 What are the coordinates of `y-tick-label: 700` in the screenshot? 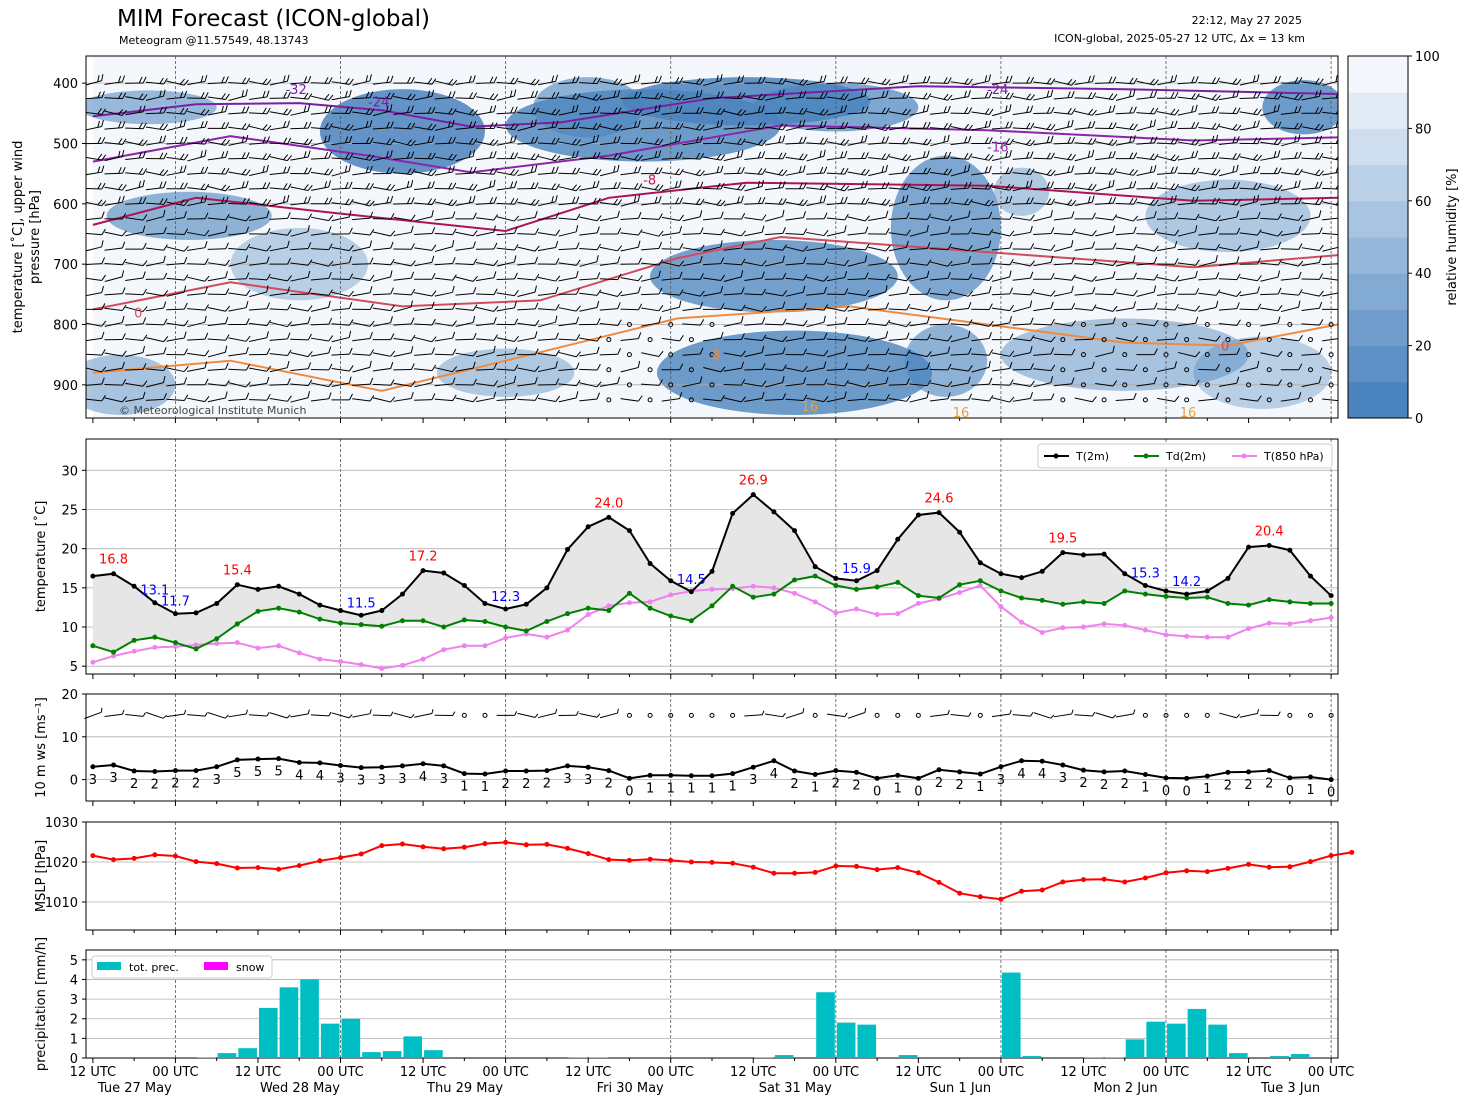 It's located at (65, 265).